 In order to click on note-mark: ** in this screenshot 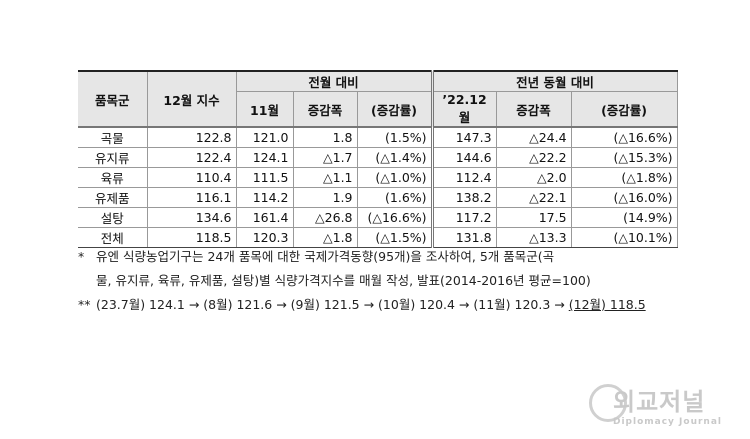, I will do `click(84, 304)`.